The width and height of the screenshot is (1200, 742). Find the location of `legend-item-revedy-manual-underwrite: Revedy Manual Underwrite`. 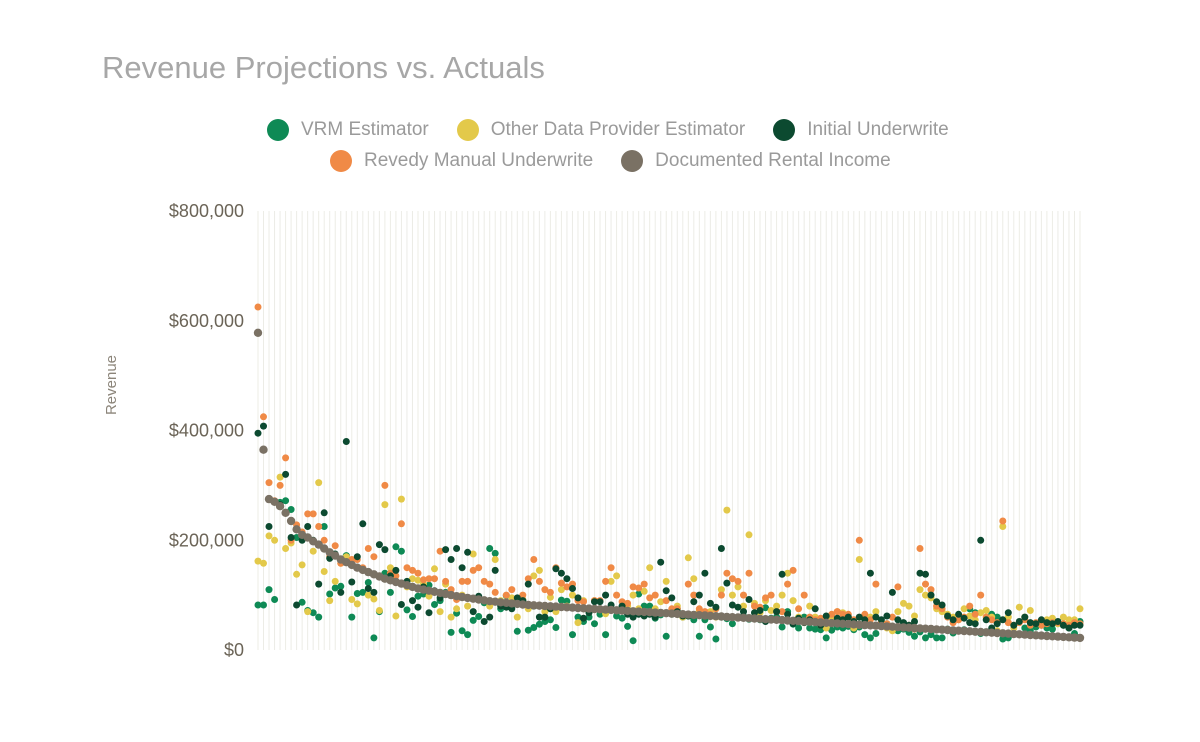

legend-item-revedy-manual-underwrite: Revedy Manual Underwrite is located at coordinates (461, 161).